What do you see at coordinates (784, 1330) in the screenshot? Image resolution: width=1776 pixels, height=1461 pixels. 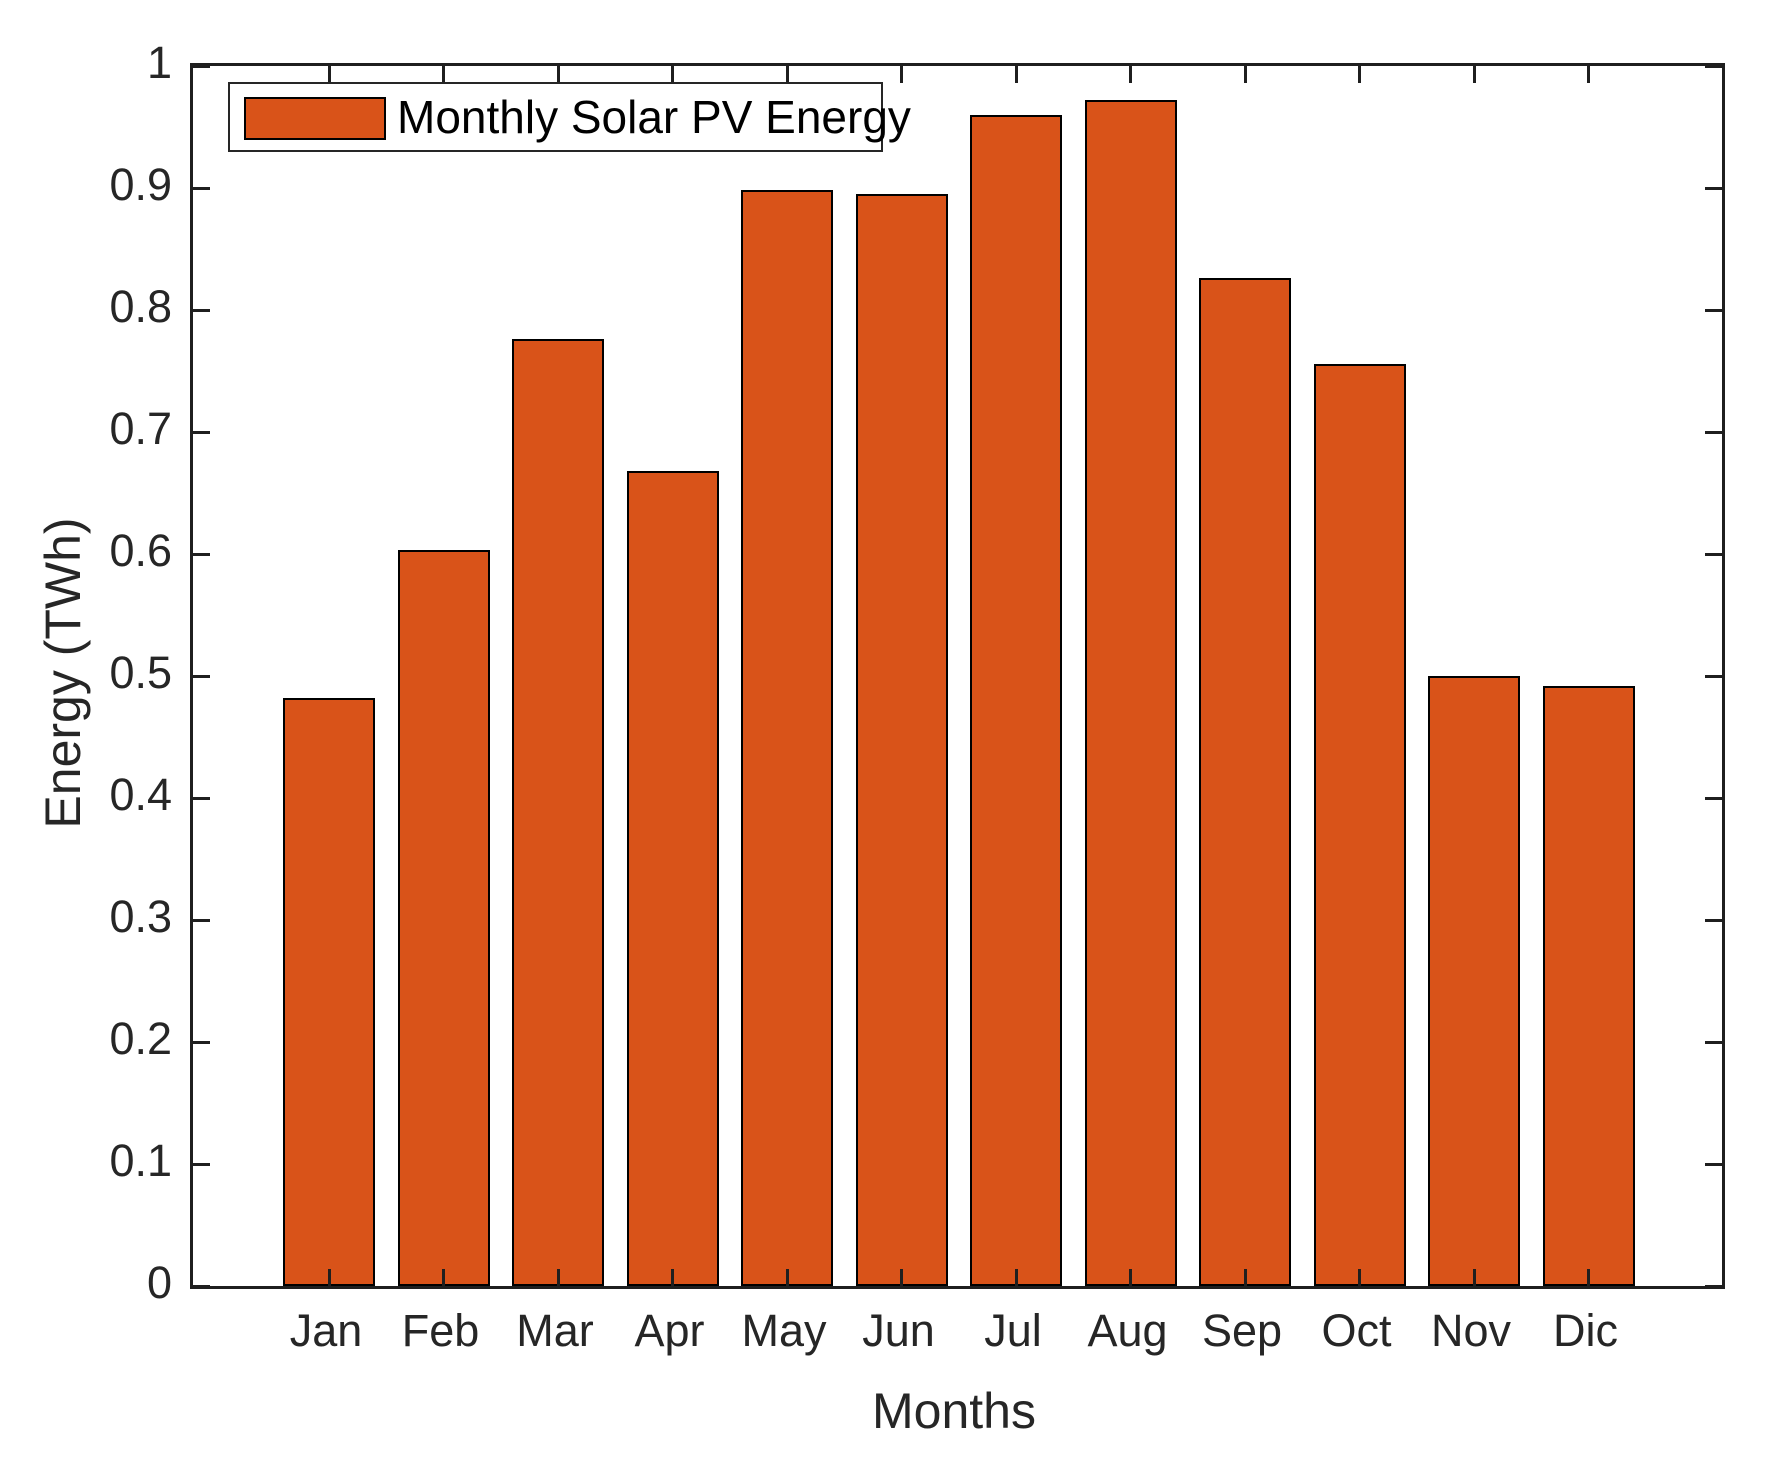 I see `x-tick-label-may: May` at bounding box center [784, 1330].